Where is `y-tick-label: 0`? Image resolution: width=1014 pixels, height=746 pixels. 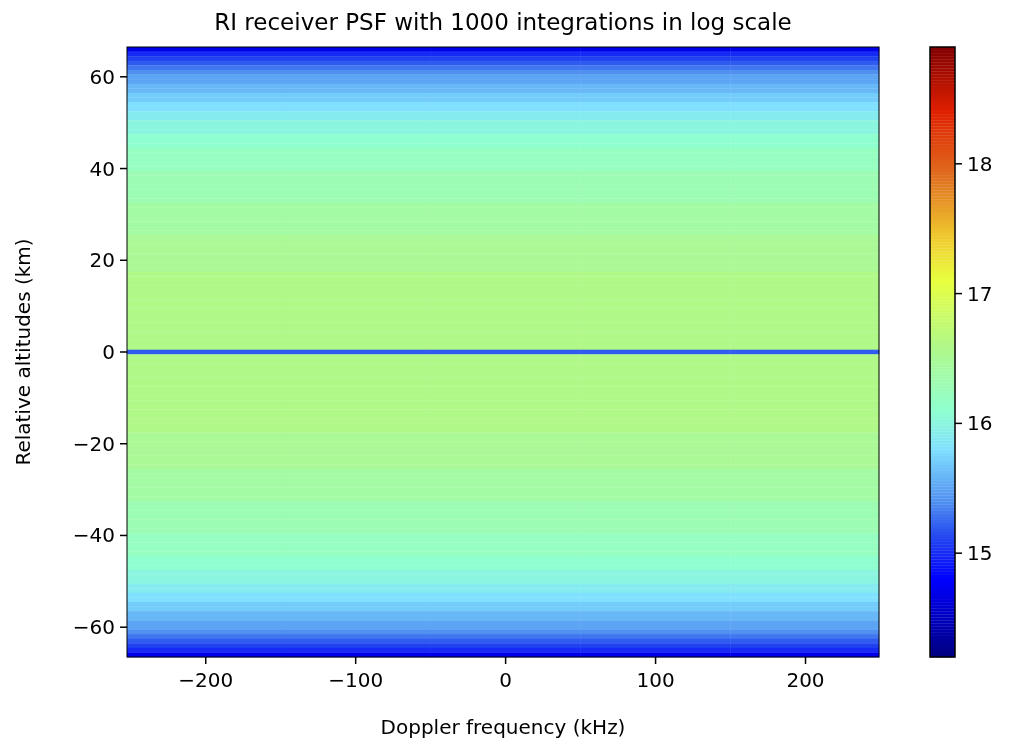 y-tick-label: 0 is located at coordinates (108, 352).